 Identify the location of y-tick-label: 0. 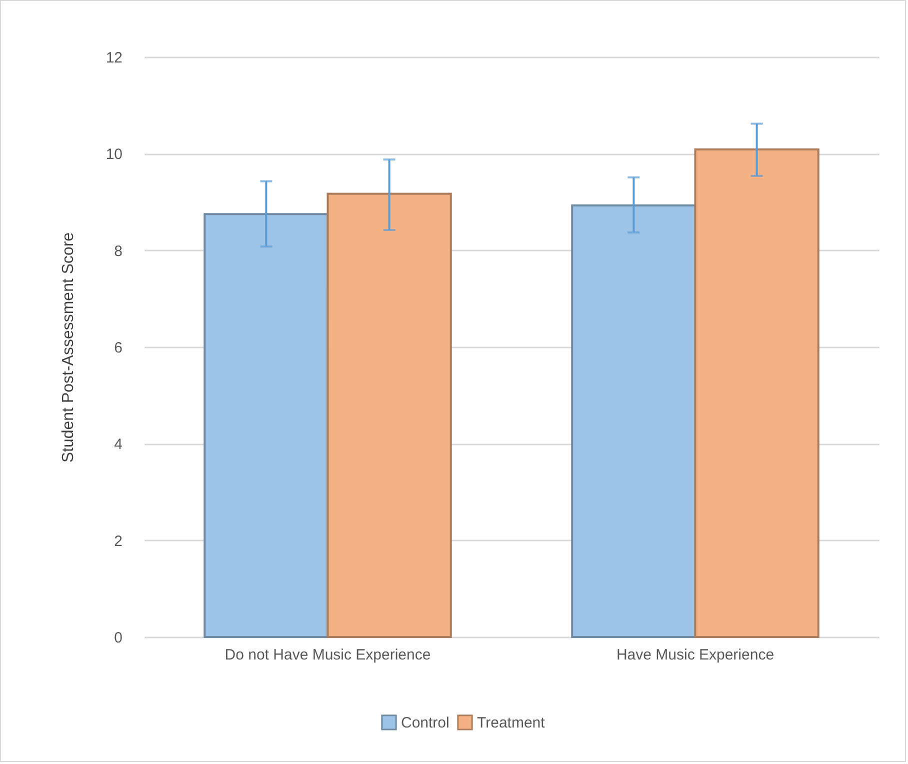
(118, 638).